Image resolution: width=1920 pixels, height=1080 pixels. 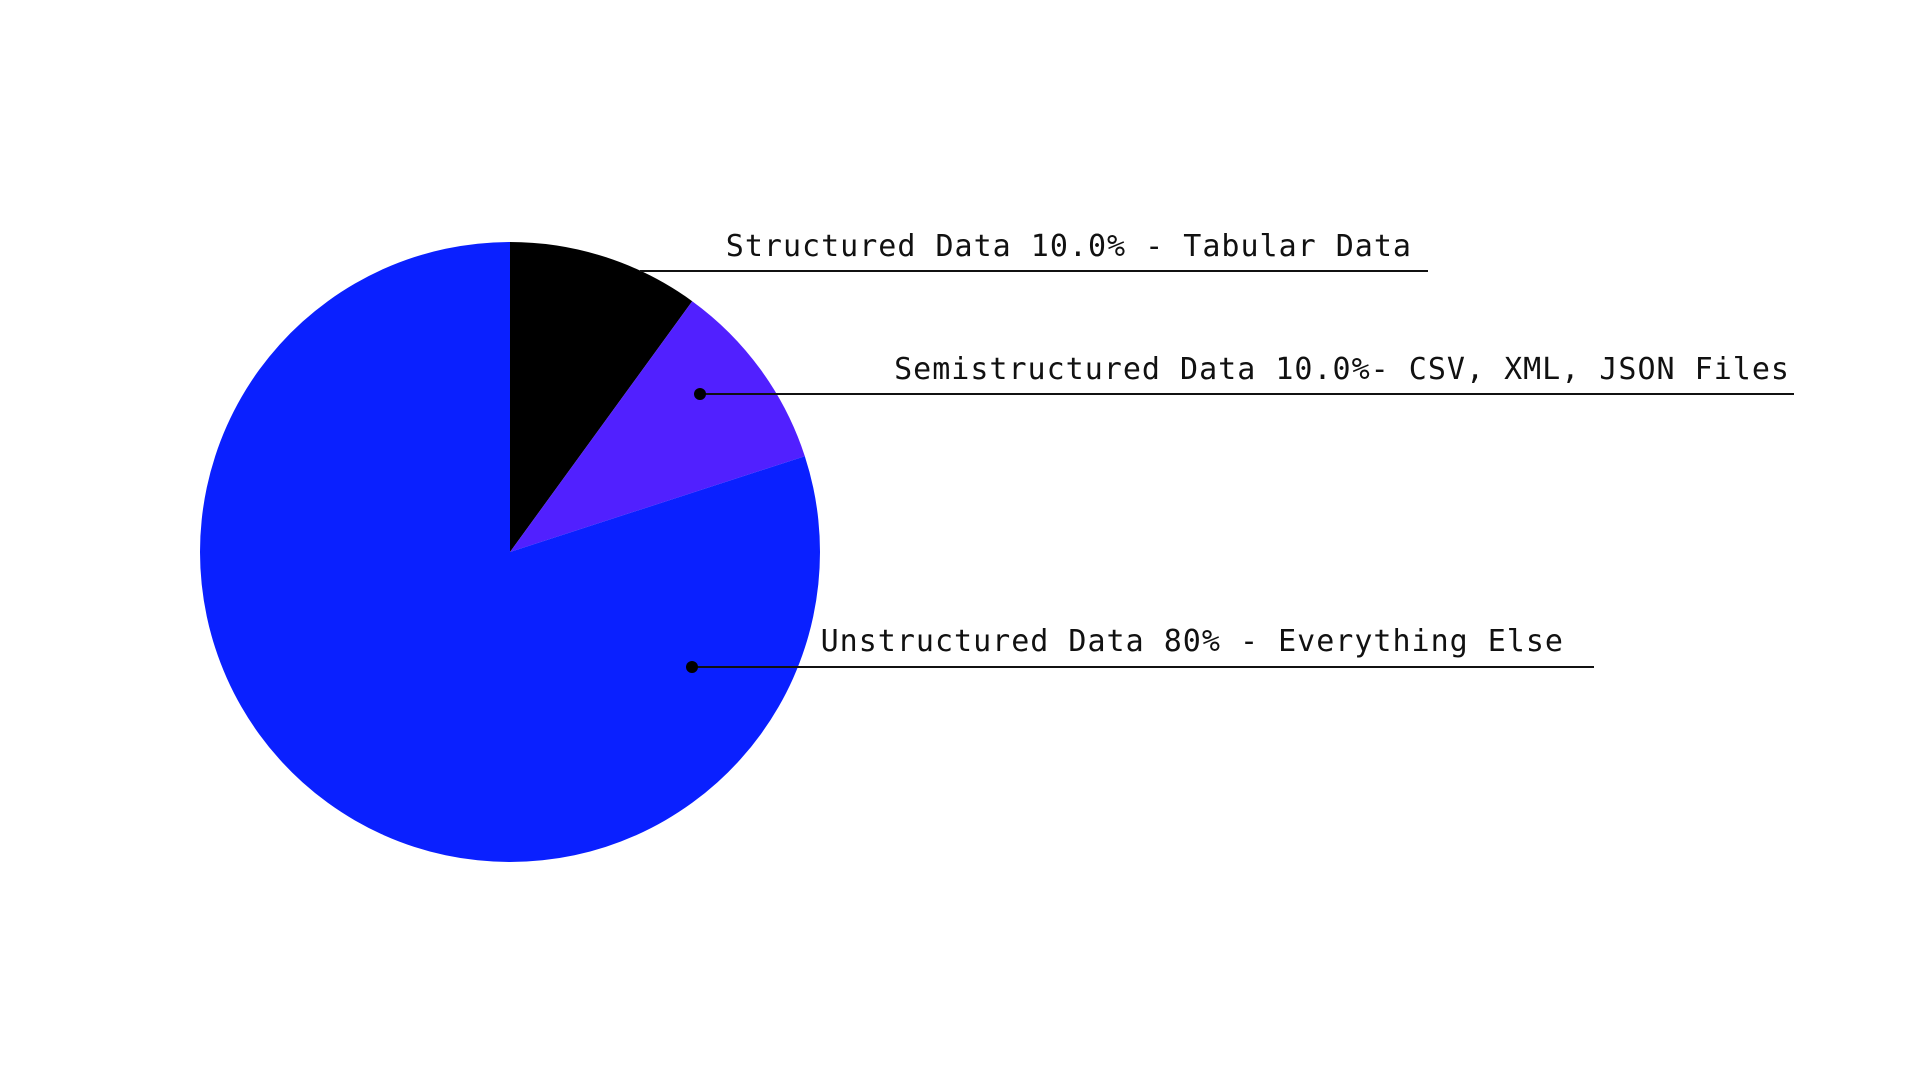 I want to click on label-unstructured: Unstructured Data 80% - Everything Else, so click(x=1192, y=641).